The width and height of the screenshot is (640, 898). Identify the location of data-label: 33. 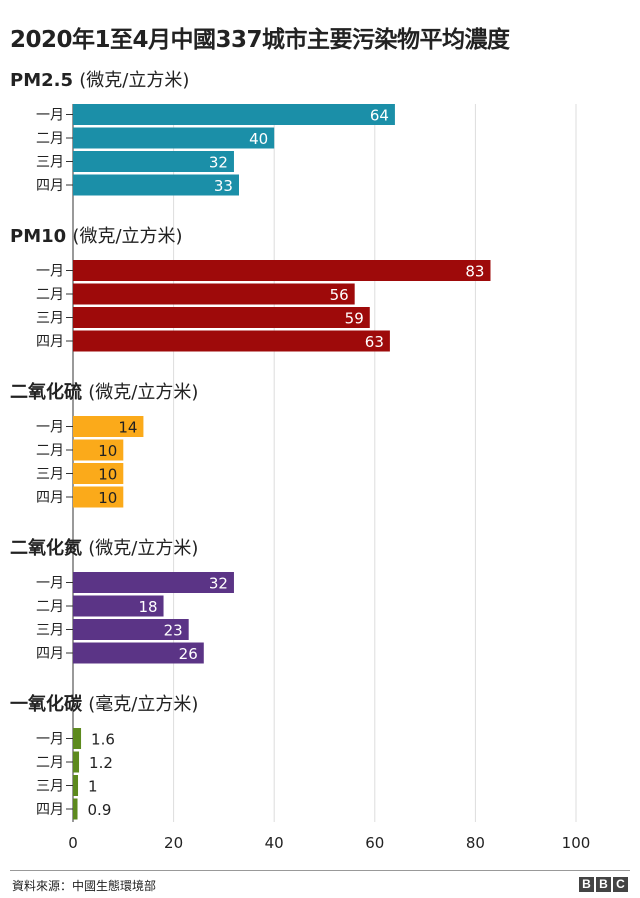
(223, 186).